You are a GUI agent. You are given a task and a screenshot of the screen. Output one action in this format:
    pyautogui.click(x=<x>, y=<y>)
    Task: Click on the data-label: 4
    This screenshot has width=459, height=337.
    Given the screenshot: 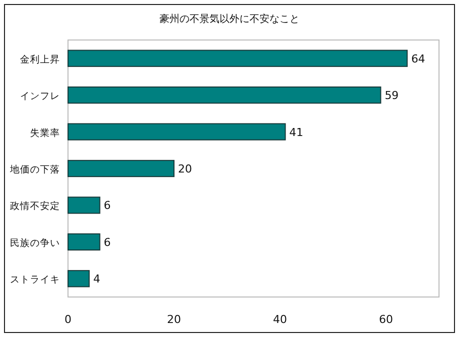 What is the action you would take?
    pyautogui.click(x=96, y=279)
    